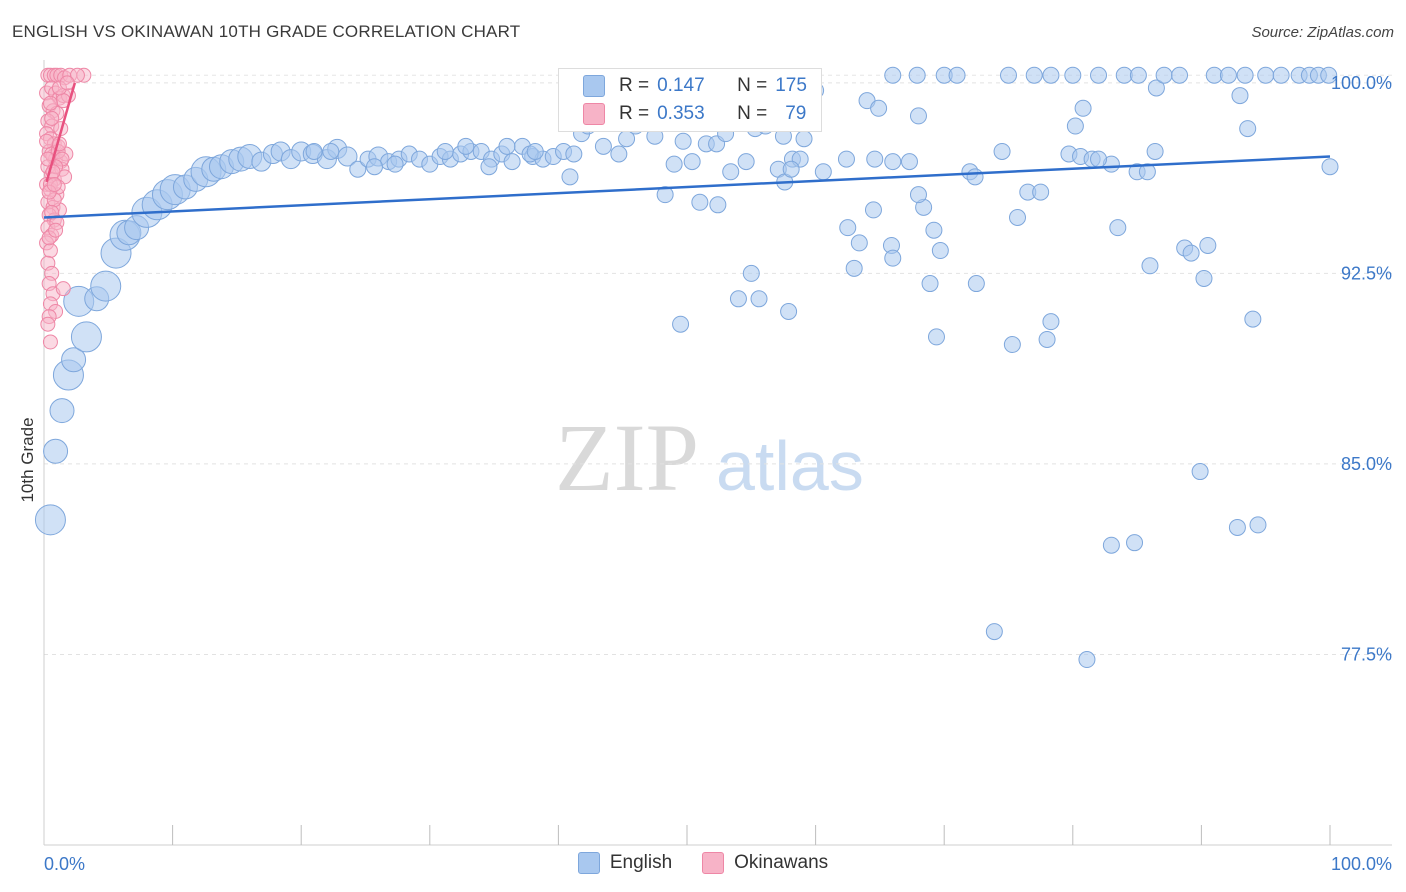 The height and width of the screenshot is (892, 1406). I want to click on x-tick-label: 100.0%, so click(1361, 864).